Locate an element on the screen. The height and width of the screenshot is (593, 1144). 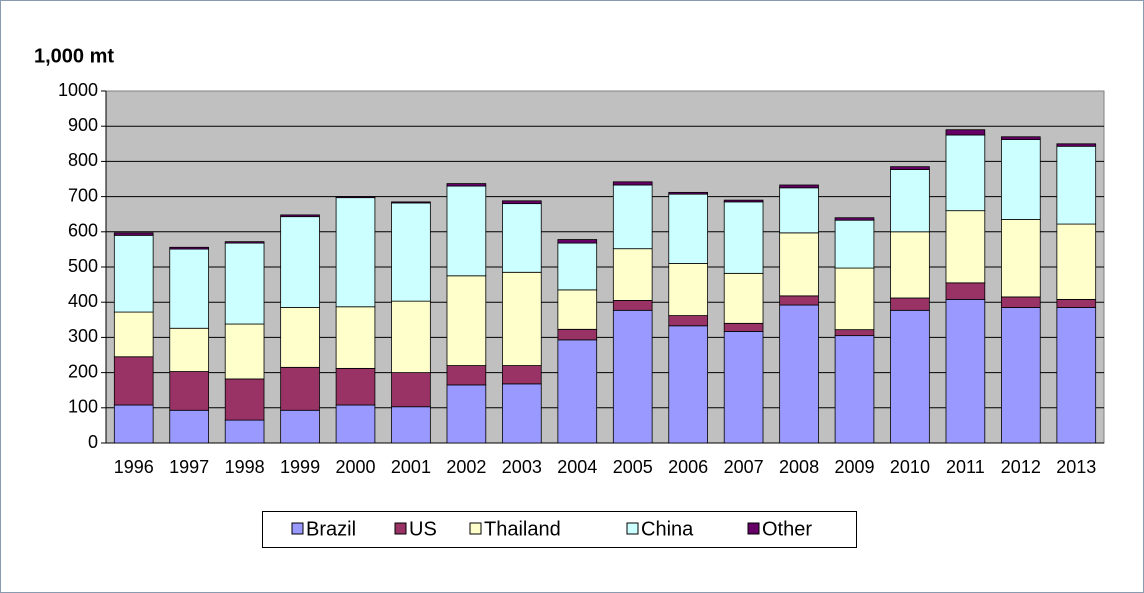
x-tick-label: 2003 is located at coordinates (522, 467).